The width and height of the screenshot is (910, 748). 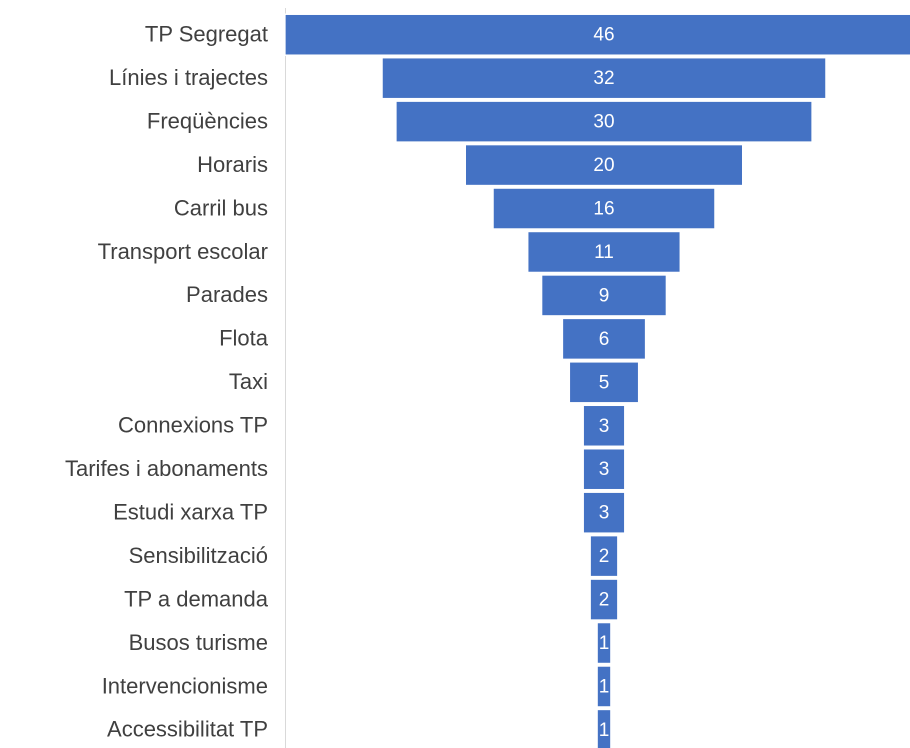 I want to click on category-label: Parades, so click(x=227, y=294).